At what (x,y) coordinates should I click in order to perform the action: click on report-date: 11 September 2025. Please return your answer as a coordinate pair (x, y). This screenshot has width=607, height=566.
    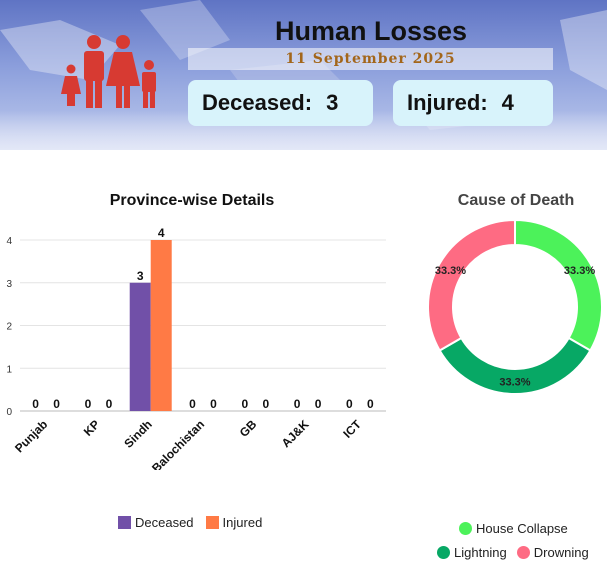
    Looking at the image, I should click on (370, 59).